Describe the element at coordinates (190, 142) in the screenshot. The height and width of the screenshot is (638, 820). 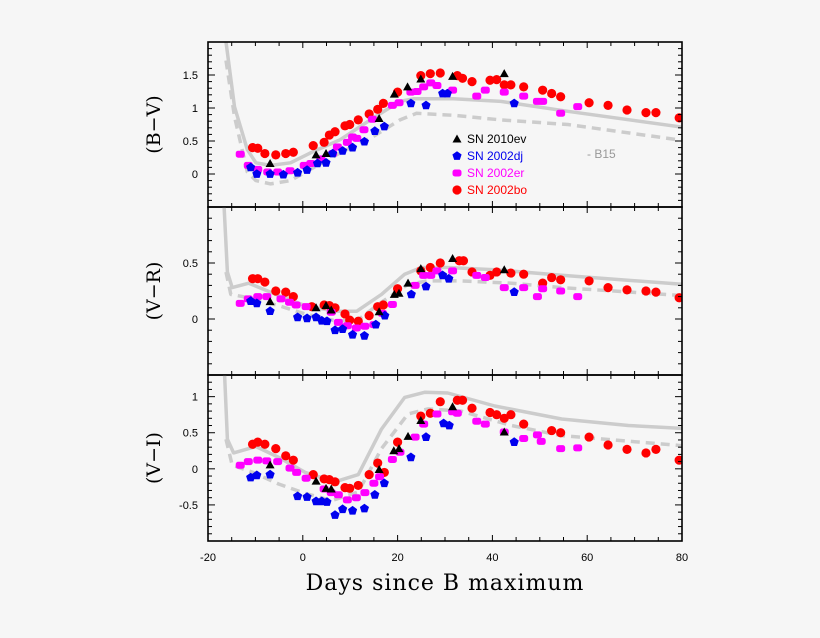
I see `y-tick-label: 0.5` at that location.